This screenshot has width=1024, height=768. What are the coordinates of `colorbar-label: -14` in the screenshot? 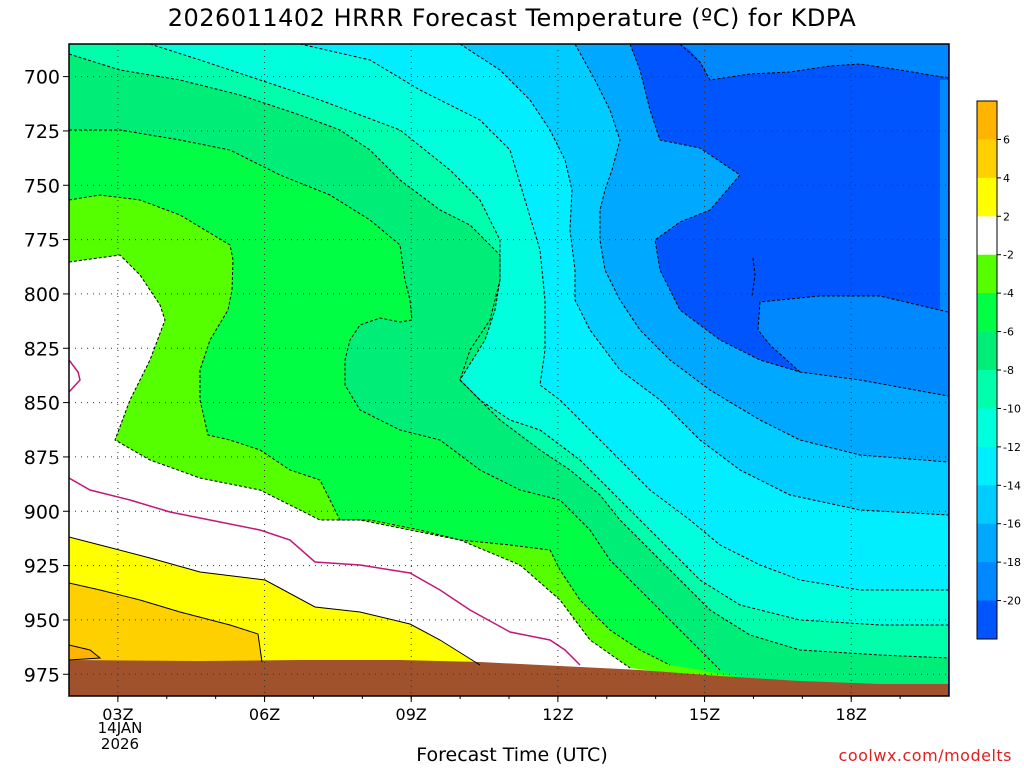 It's located at (1012, 485).